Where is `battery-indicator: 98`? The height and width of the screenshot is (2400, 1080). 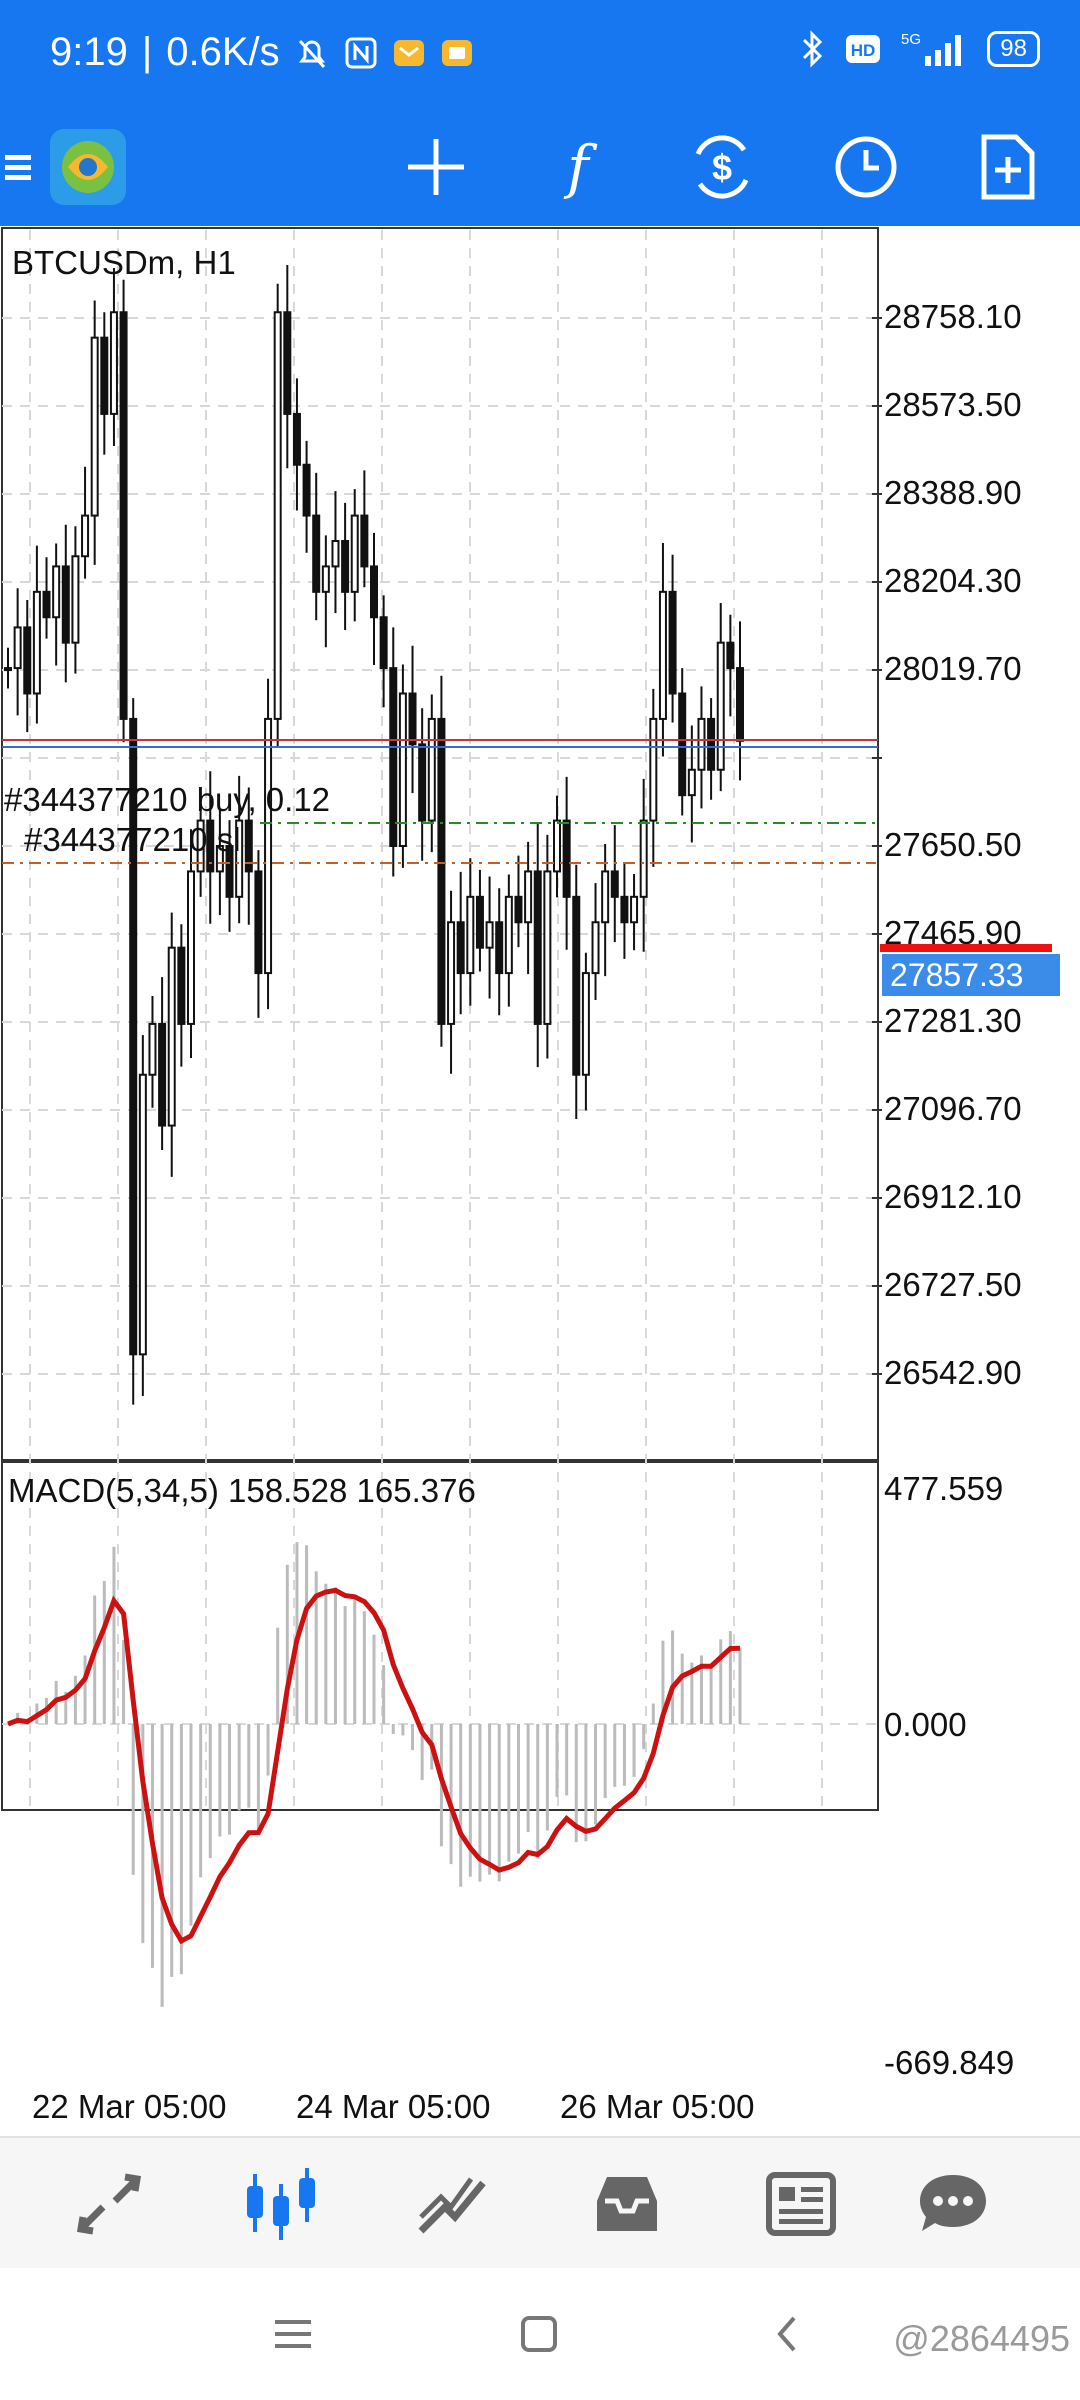
battery-indicator: 98 is located at coordinates (1013, 49).